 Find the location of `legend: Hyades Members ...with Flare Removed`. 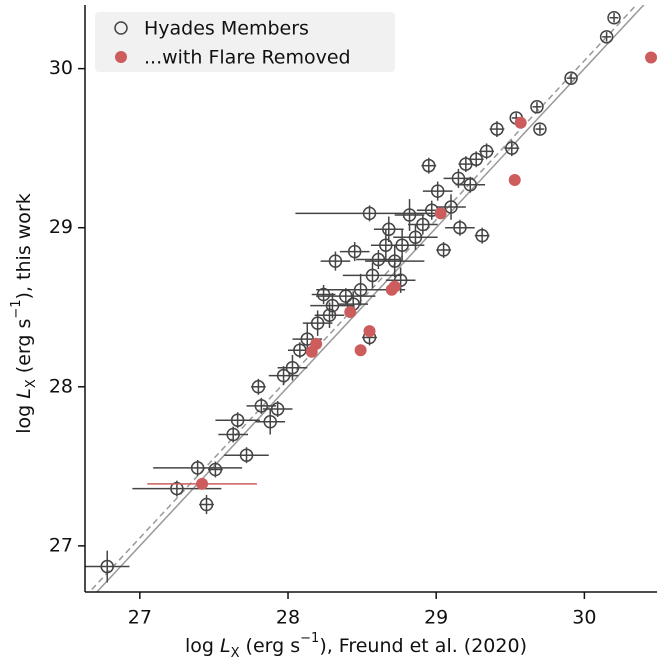

legend: Hyades Members ...with Flare Removed is located at coordinates (245, 42).